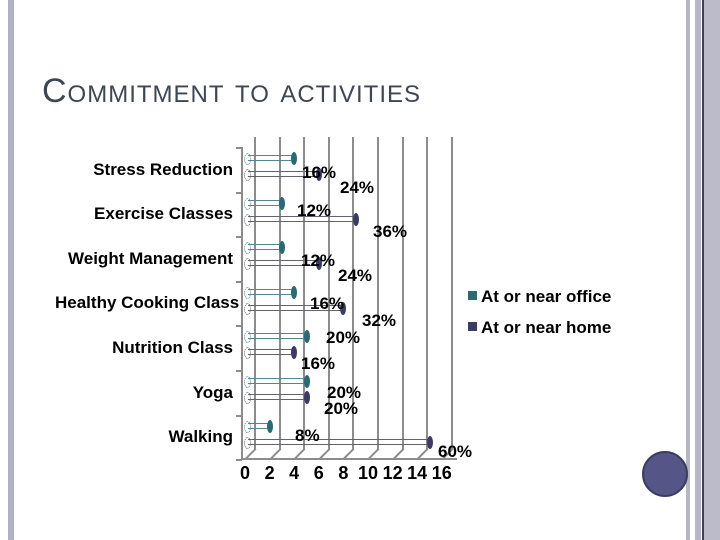 Image resolution: width=720 pixels, height=540 pixels. What do you see at coordinates (712, 270) in the screenshot?
I see `right-edge-band` at bounding box center [712, 270].